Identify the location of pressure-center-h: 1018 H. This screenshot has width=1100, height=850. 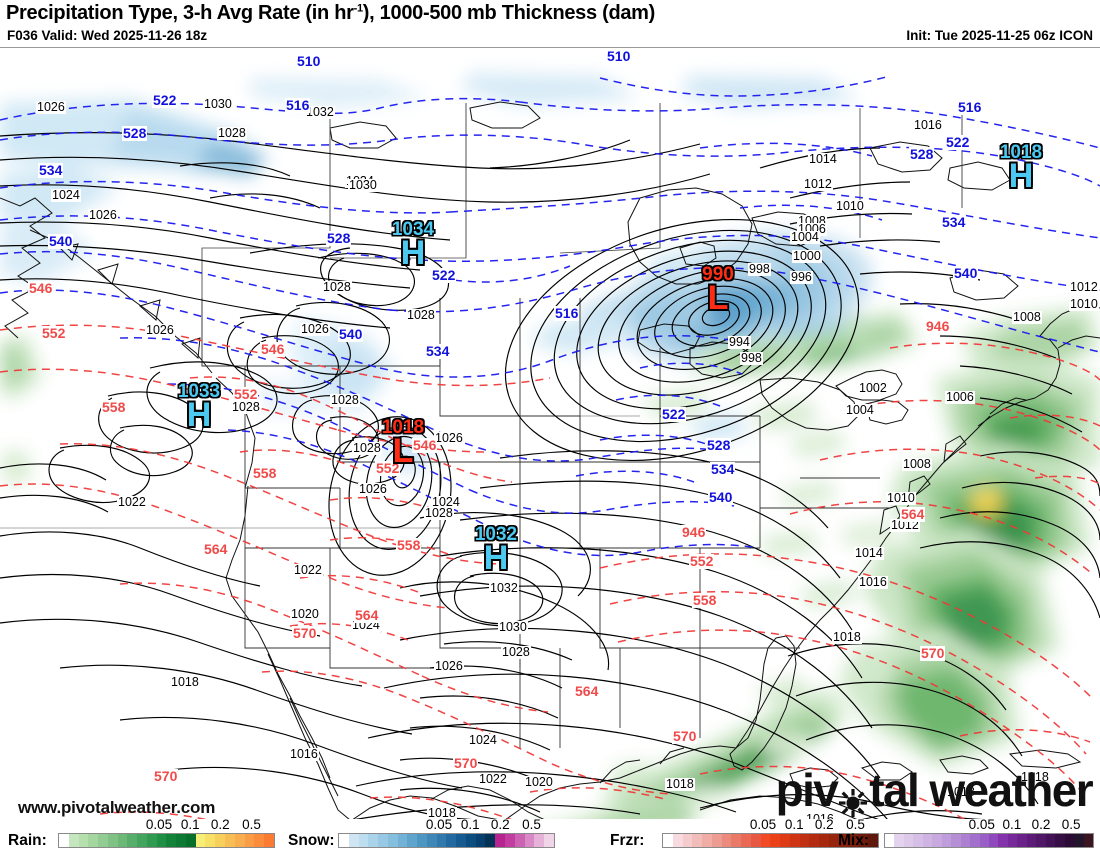
(1021, 168).